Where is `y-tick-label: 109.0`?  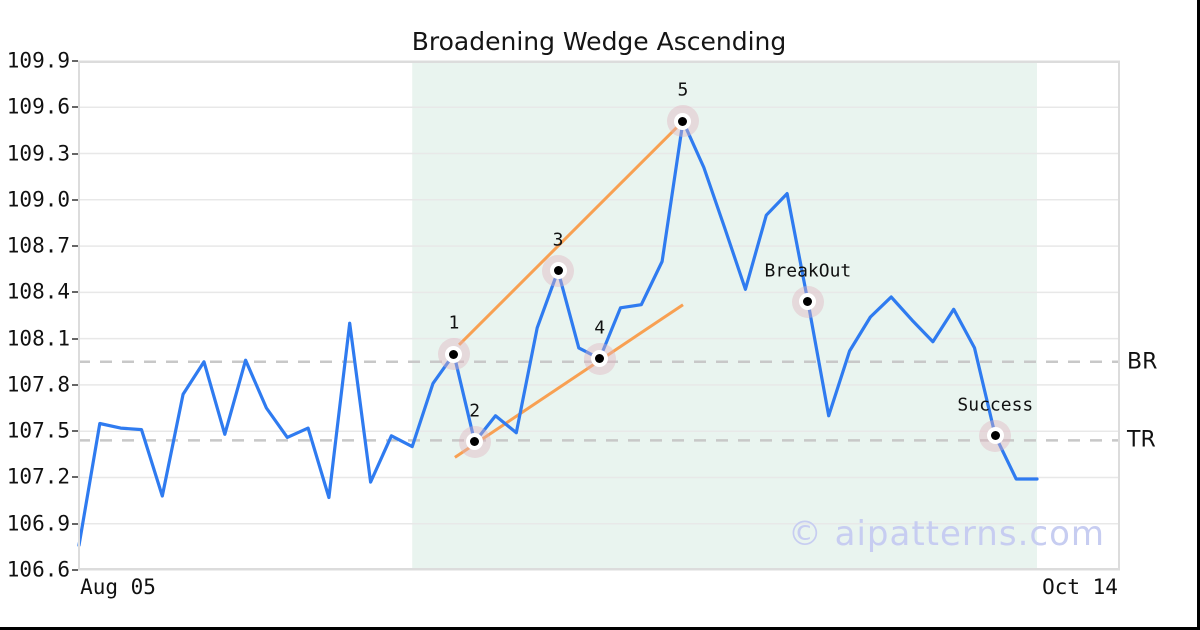
y-tick-label: 109.0 is located at coordinates (38, 199).